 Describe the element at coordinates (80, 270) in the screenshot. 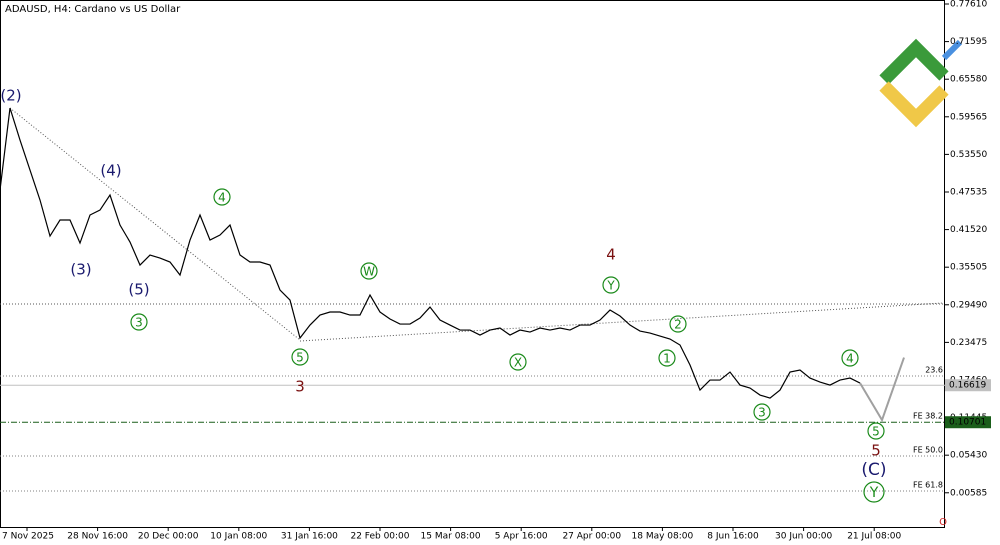

I see `wave-label: (3)` at that location.